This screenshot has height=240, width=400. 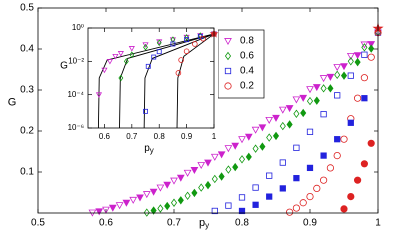 I want to click on legend-label: 0.8, so click(x=247, y=41).